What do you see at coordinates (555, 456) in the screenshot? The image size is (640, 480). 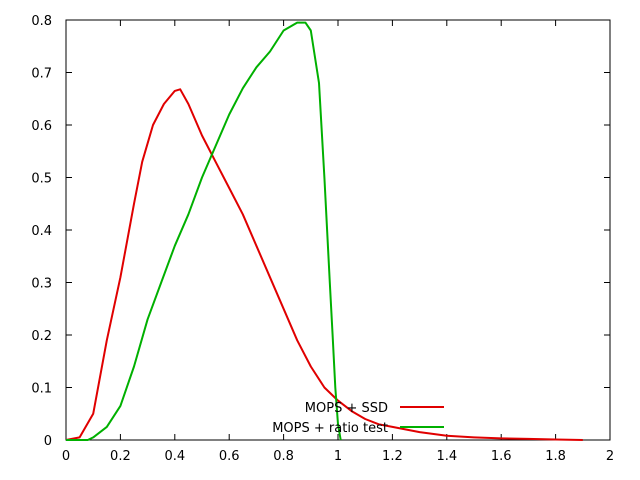 I see `x-tick-label: 1.8` at bounding box center [555, 456].